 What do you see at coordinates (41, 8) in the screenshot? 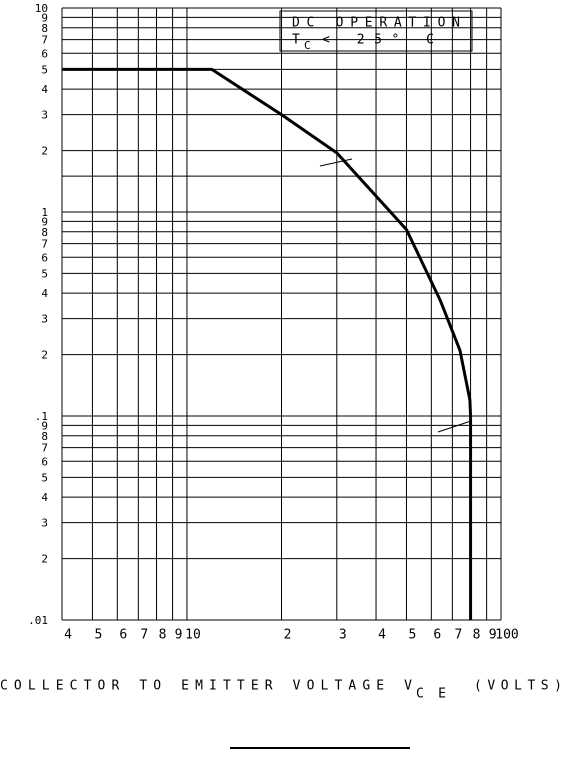
I see `y-tick-label: 10` at bounding box center [41, 8].